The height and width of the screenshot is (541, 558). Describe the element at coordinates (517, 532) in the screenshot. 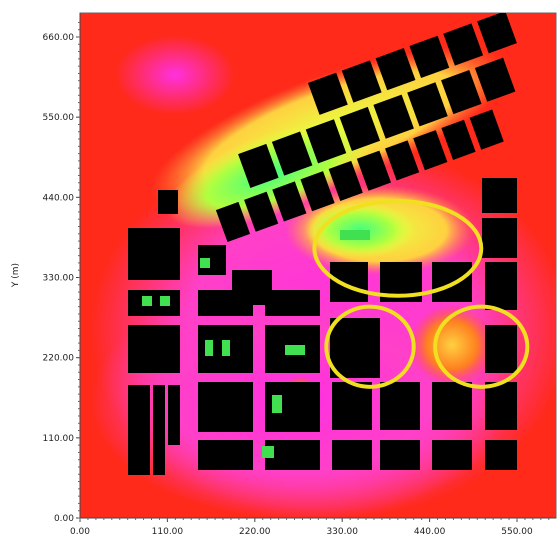

I see `x-tick-label: 550.00` at that location.